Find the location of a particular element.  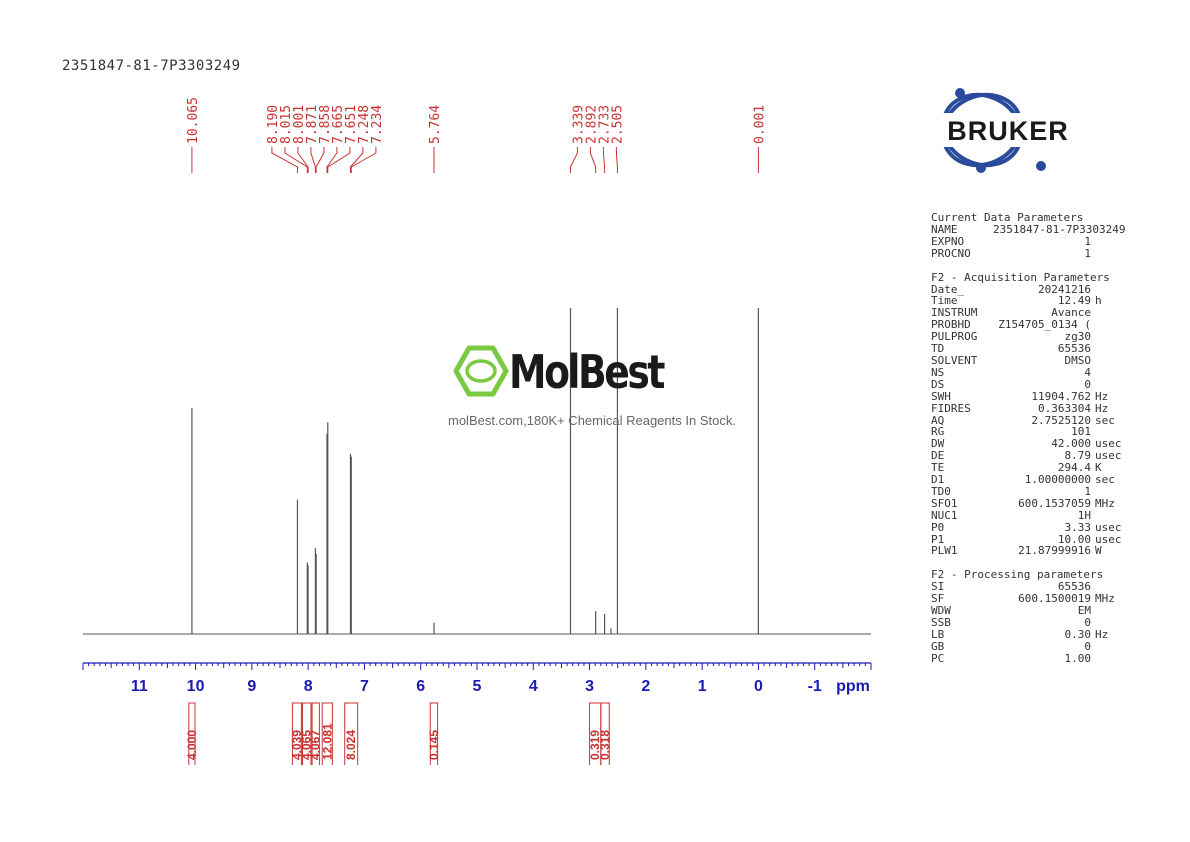

param-value: 10.00 is located at coordinates (1074, 539).